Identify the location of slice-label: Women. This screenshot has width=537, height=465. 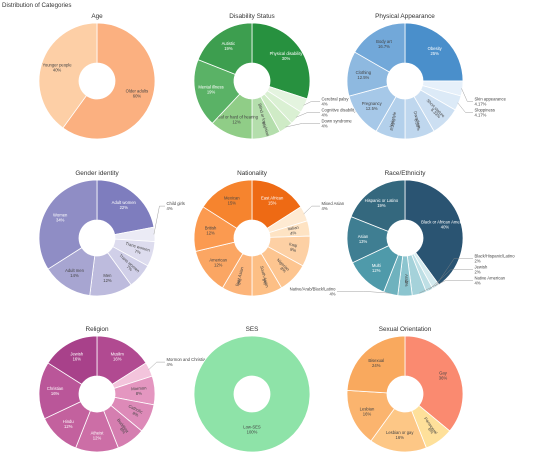
(60, 214).